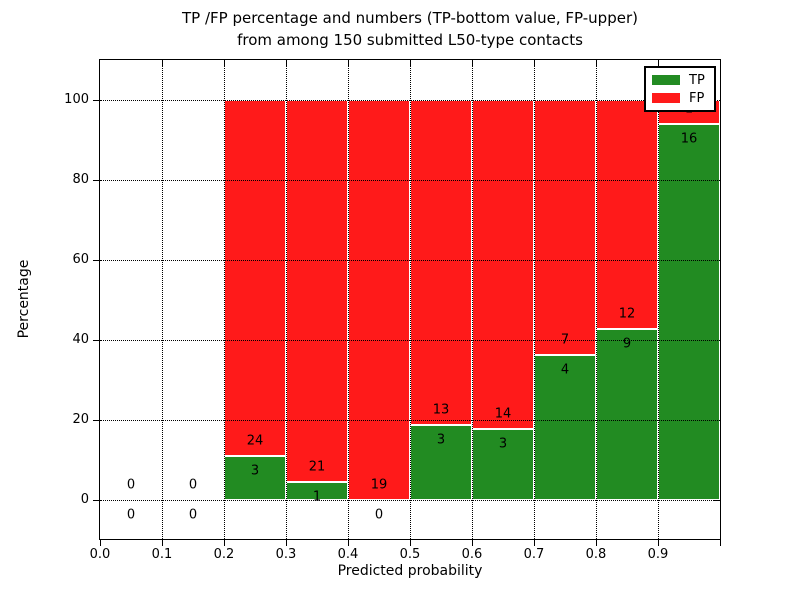  Describe the element at coordinates (24, 299) in the screenshot. I see `y-axis-label: Percentage` at that location.